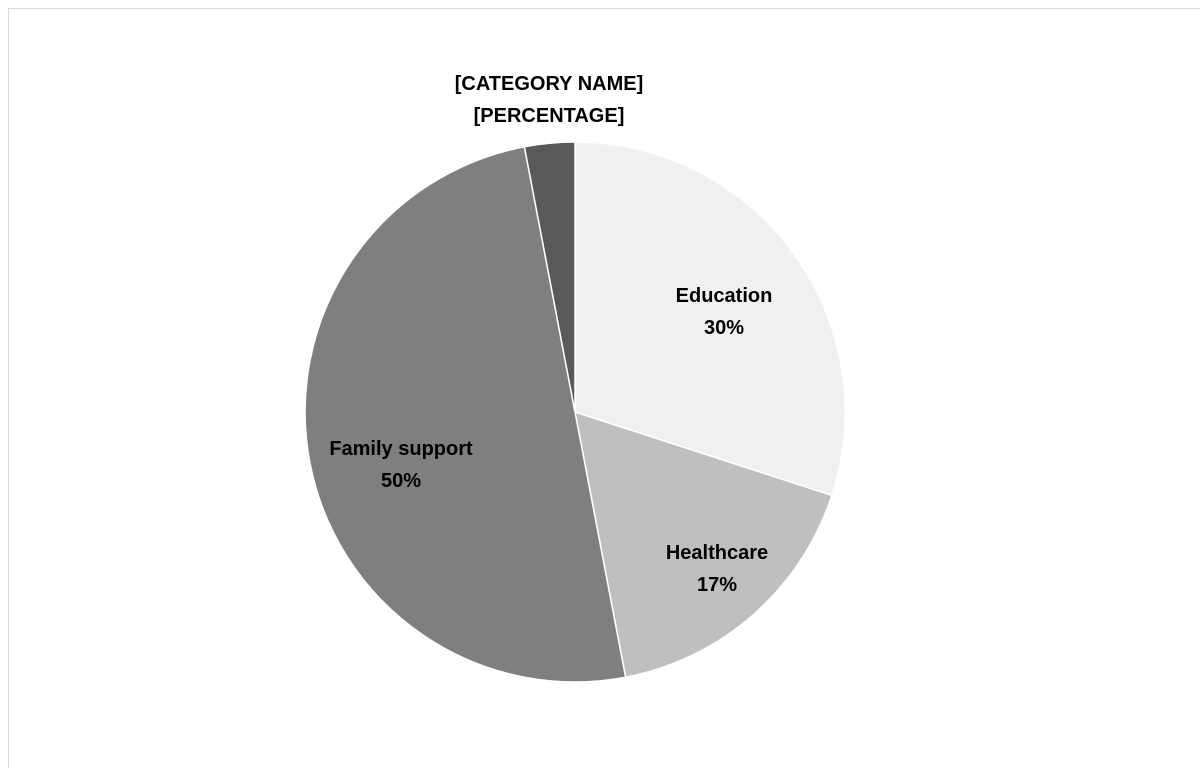 The width and height of the screenshot is (1202, 768). What do you see at coordinates (724, 328) in the screenshot?
I see `data-label-value: 30%` at bounding box center [724, 328].